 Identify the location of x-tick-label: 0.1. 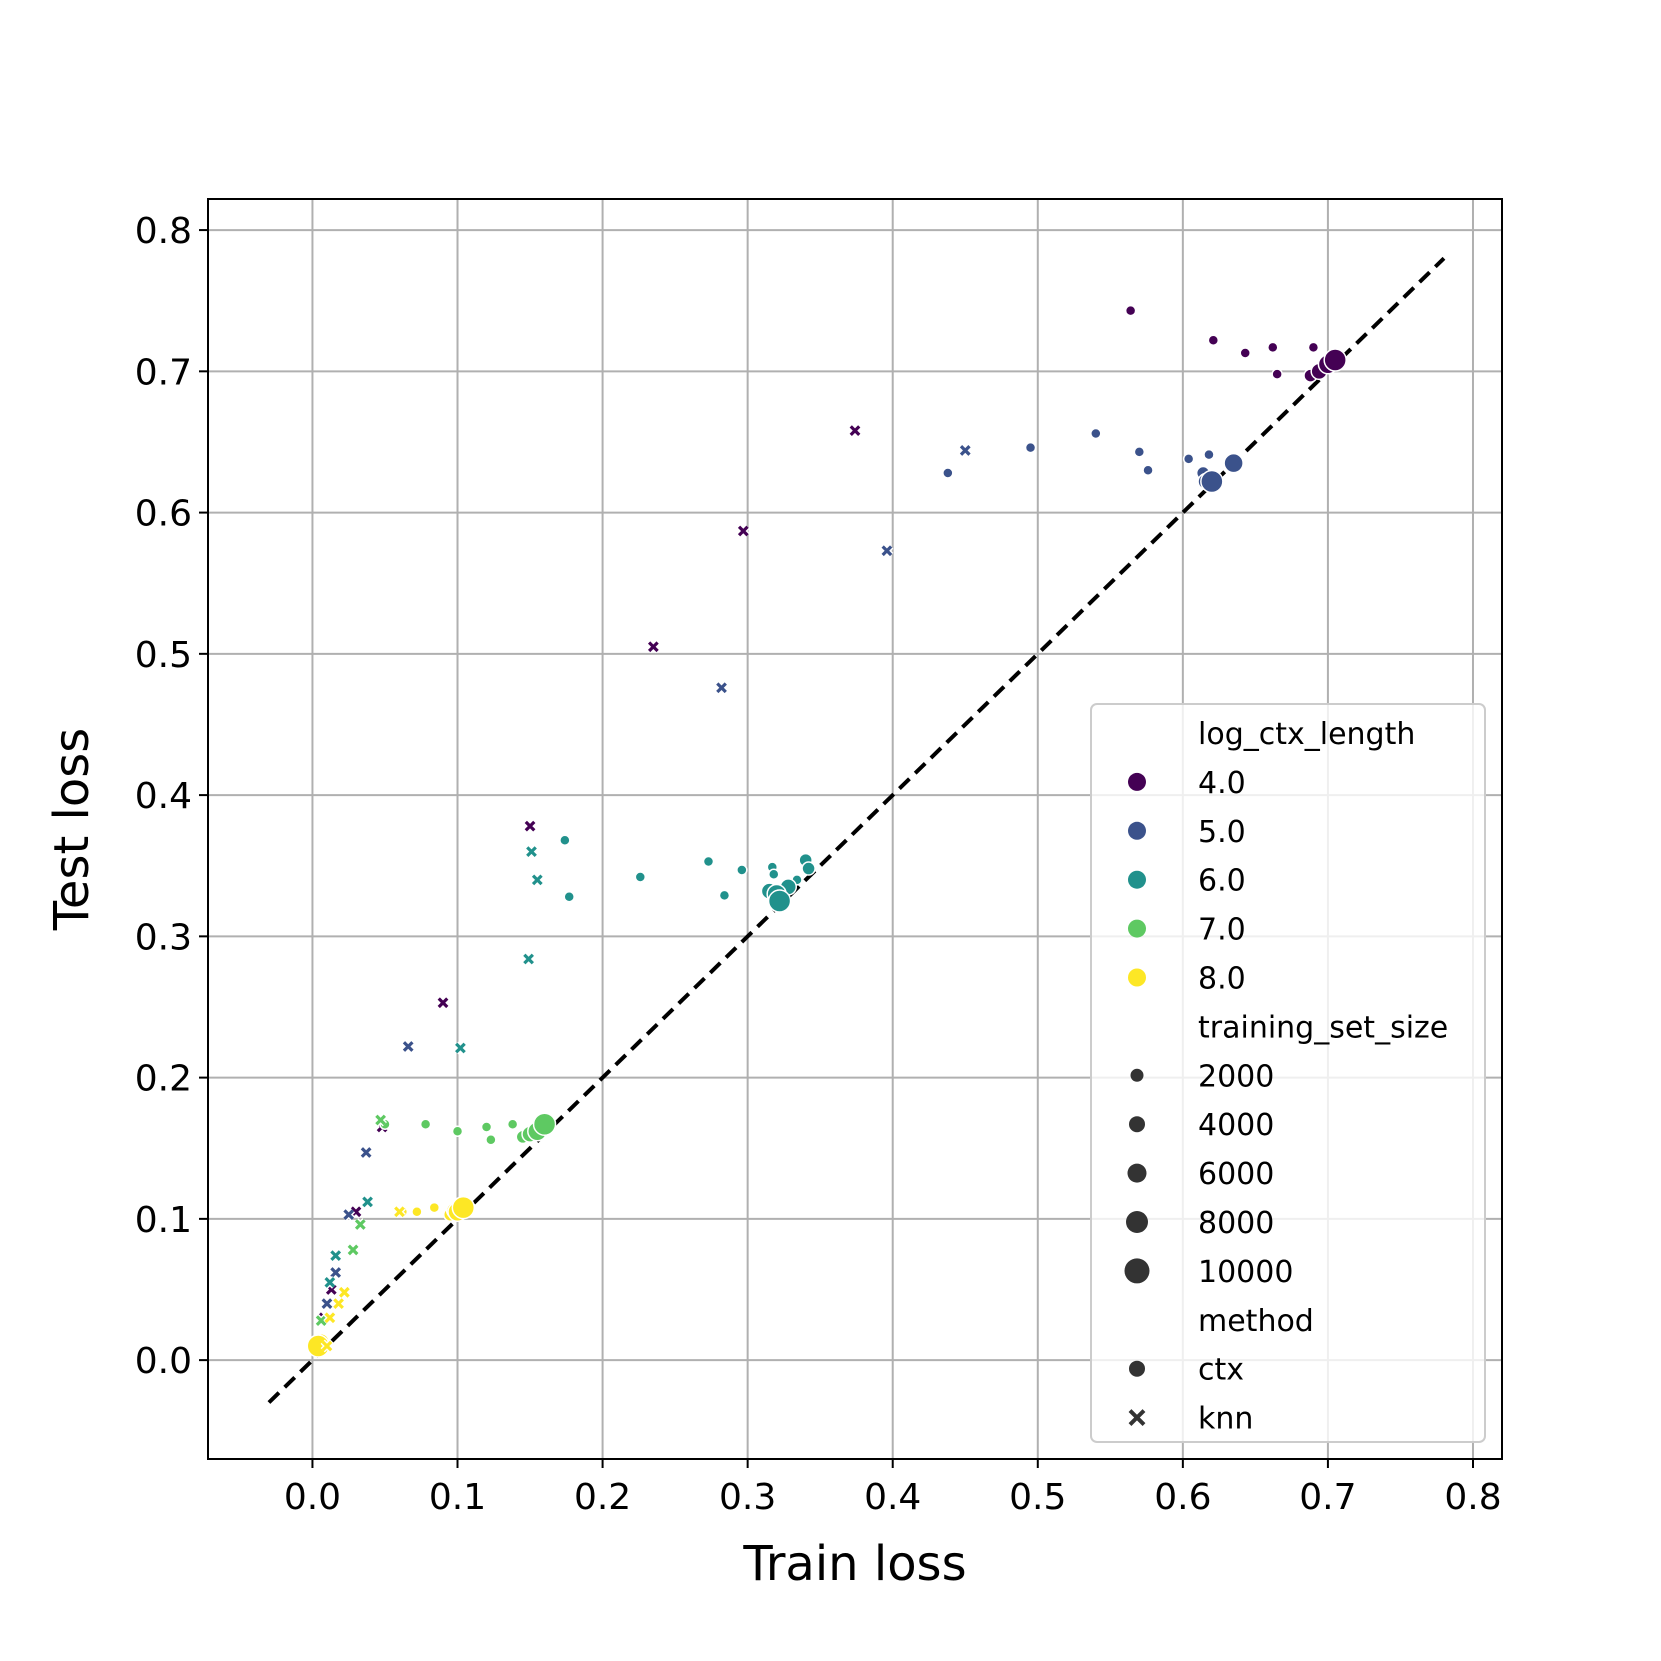
(457, 1497).